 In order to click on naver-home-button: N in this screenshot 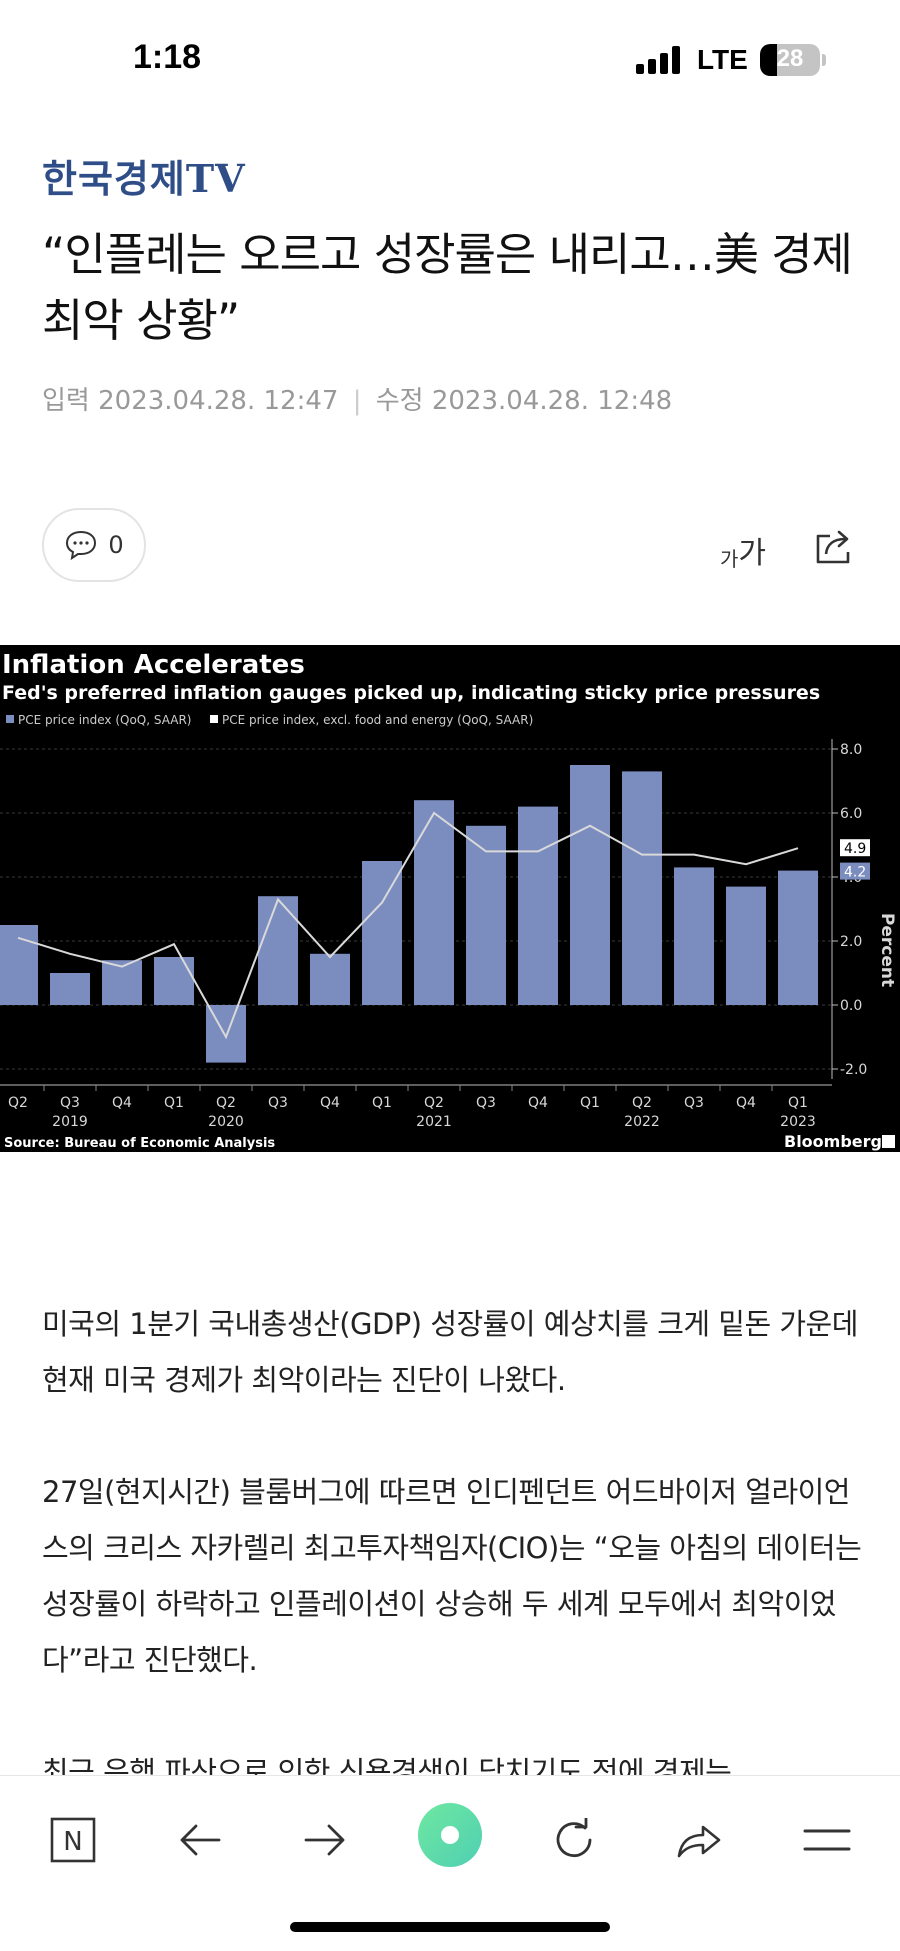, I will do `click(73, 1840)`.